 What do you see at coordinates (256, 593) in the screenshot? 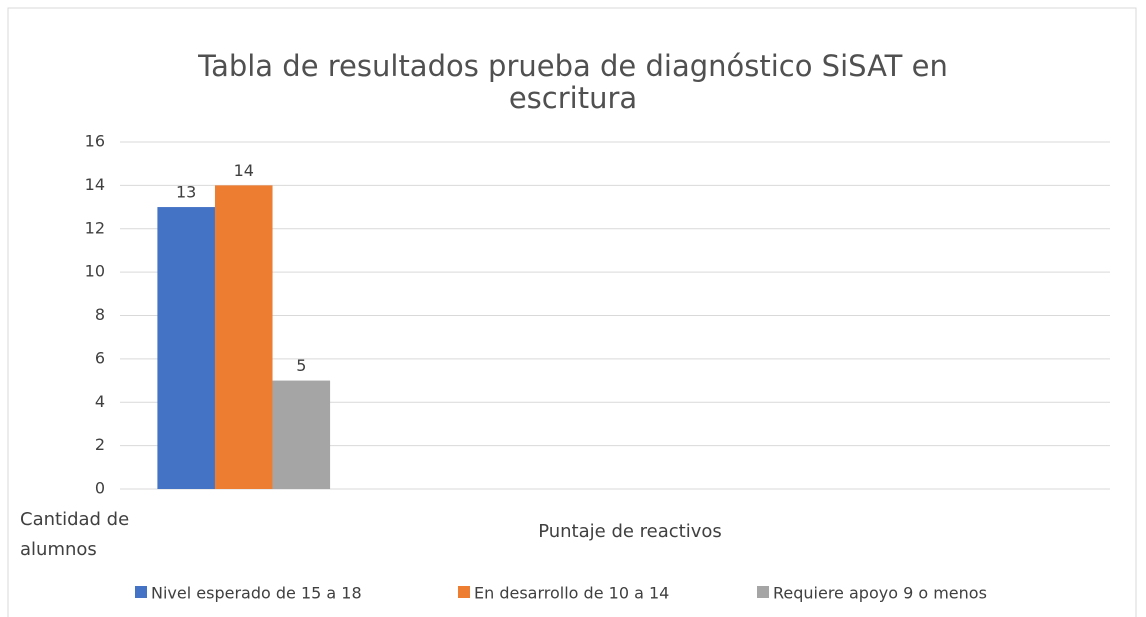
I see `legend-label: Nivel esperado de 15 a 18` at bounding box center [256, 593].